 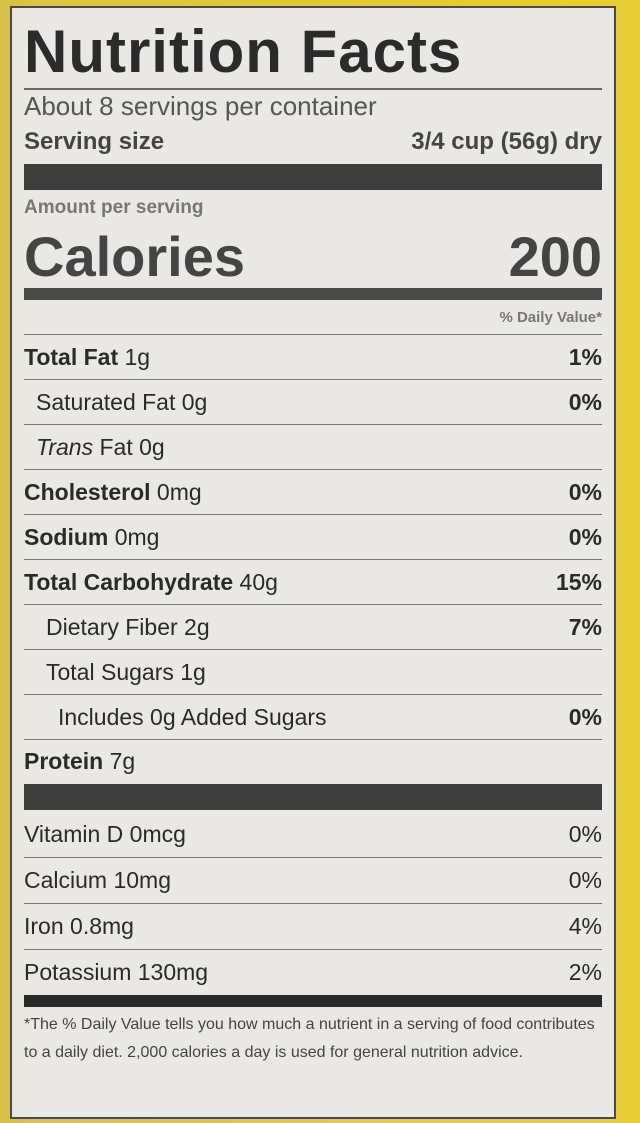 I want to click on serving-size-value: 3/4 cup (56g) dry, so click(x=506, y=141).